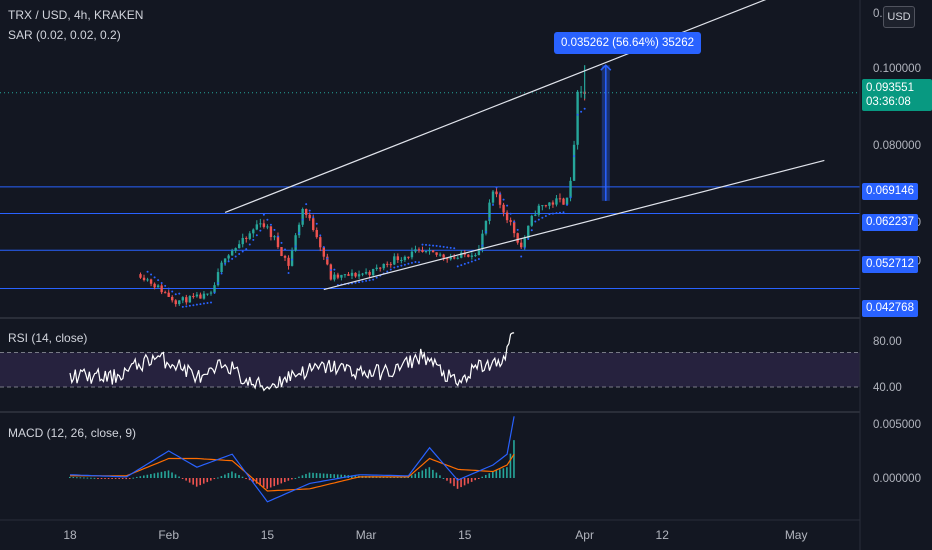 The height and width of the screenshot is (550, 932). Describe the element at coordinates (48, 338) in the screenshot. I see `rsi-legend: RSI (14, close)` at that location.